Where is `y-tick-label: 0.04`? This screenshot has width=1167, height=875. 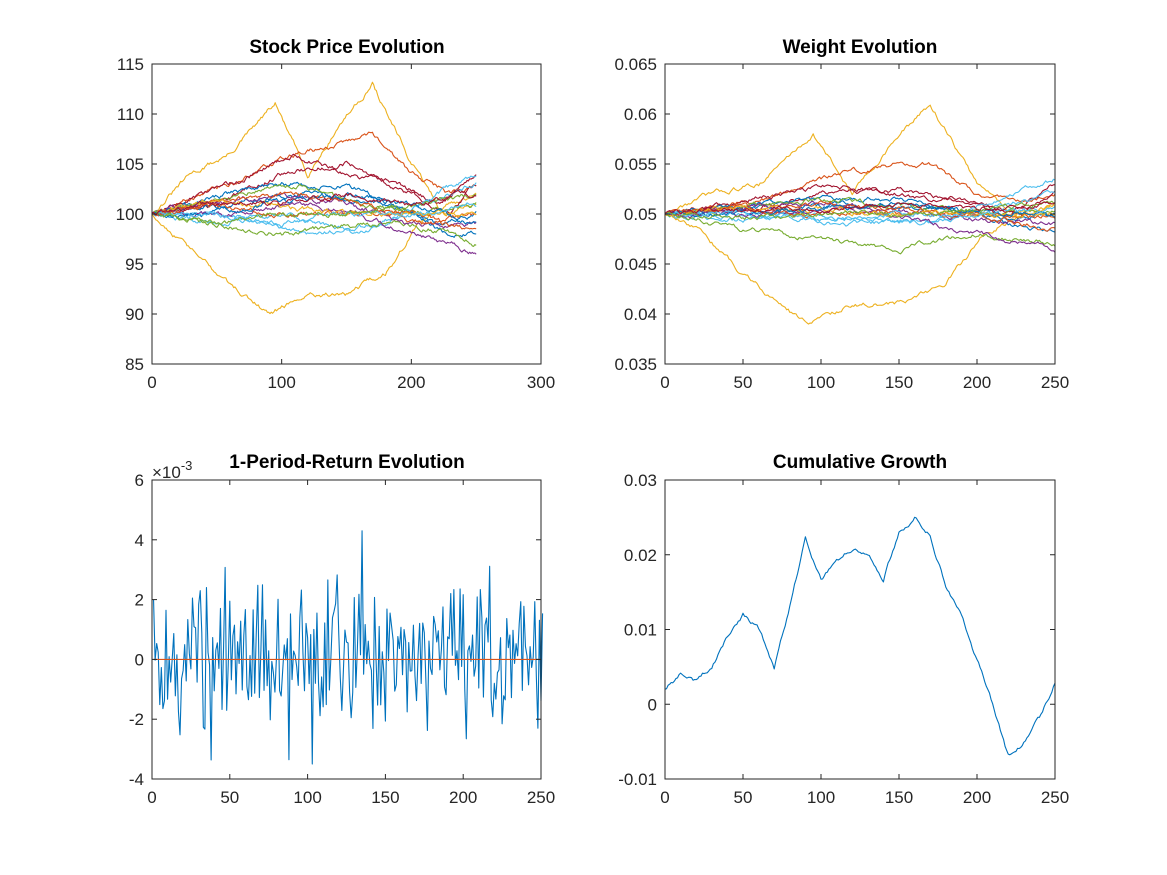
y-tick-label: 0.04 is located at coordinates (640, 314).